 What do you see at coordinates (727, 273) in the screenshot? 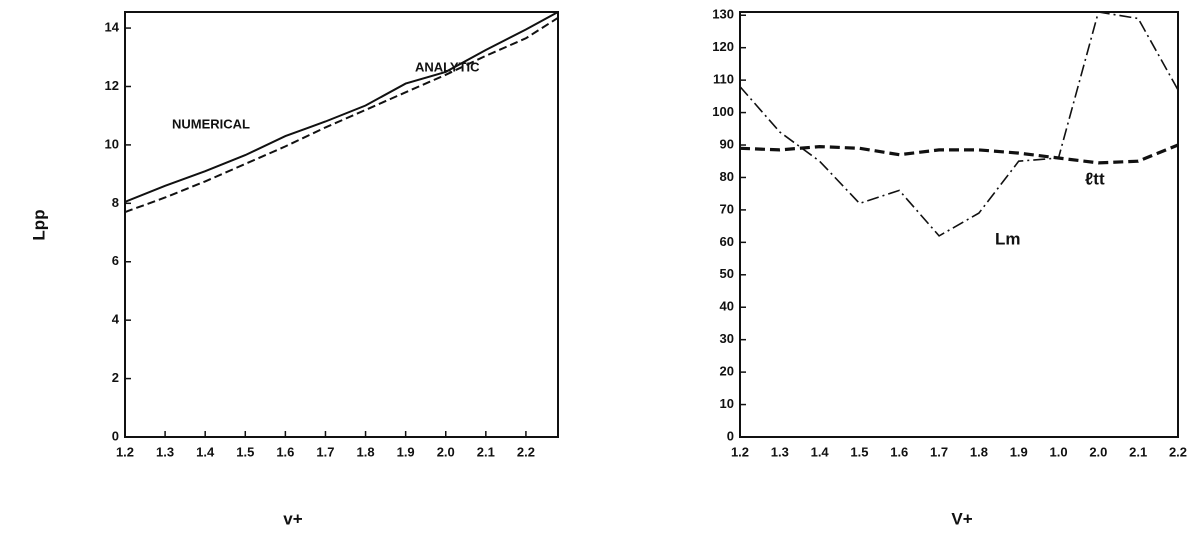
I see `y-tick-label: 50` at bounding box center [727, 273].